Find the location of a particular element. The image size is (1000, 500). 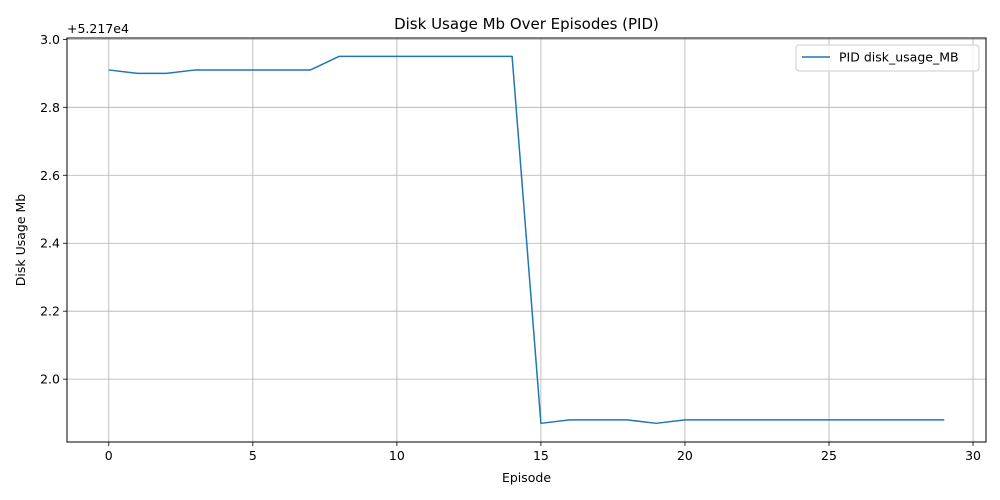

x-axis-label: Episode is located at coordinates (526, 477).